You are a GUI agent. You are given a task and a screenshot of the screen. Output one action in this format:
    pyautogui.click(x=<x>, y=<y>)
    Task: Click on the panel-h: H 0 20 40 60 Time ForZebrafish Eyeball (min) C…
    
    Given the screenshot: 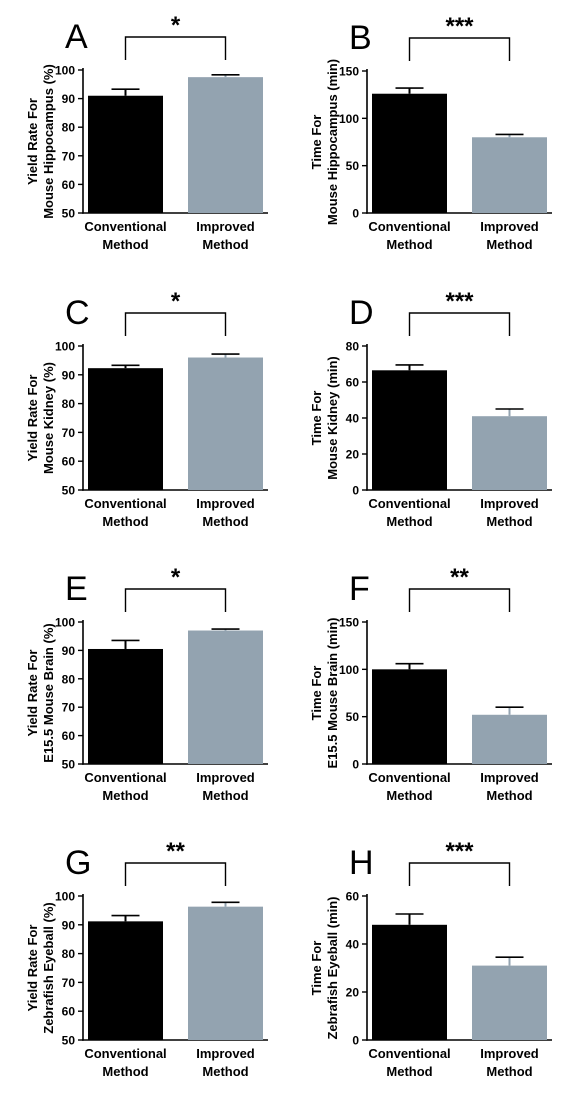 What is the action you would take?
    pyautogui.click(x=430, y=958)
    